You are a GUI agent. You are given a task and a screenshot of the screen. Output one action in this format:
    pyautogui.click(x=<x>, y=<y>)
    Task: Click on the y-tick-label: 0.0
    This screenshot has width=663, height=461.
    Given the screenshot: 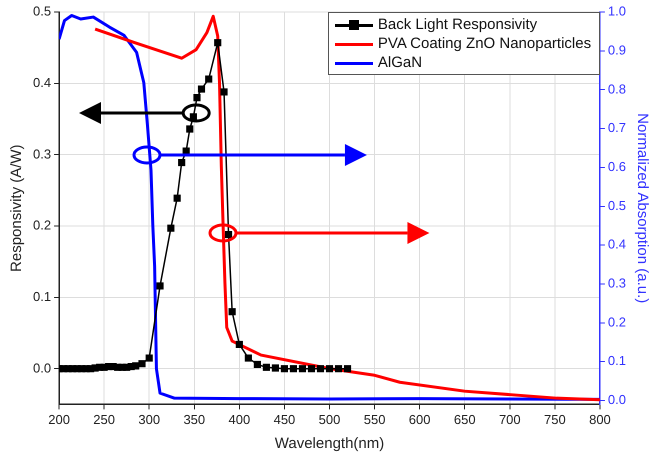 What is the action you would take?
    pyautogui.click(x=42, y=368)
    